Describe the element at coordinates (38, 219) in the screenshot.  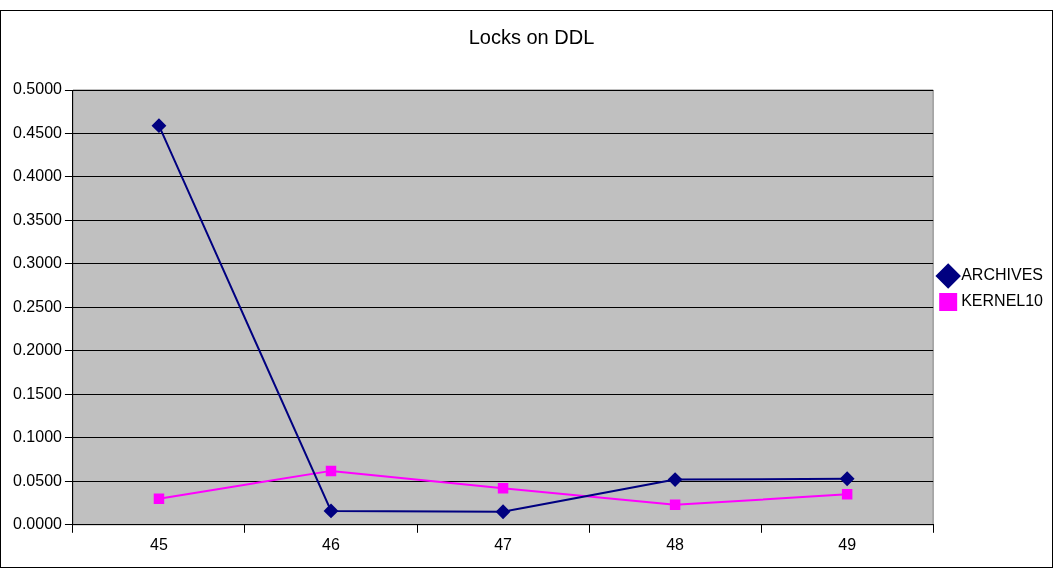
I see `y-tick-label: 0.3500` at that location.